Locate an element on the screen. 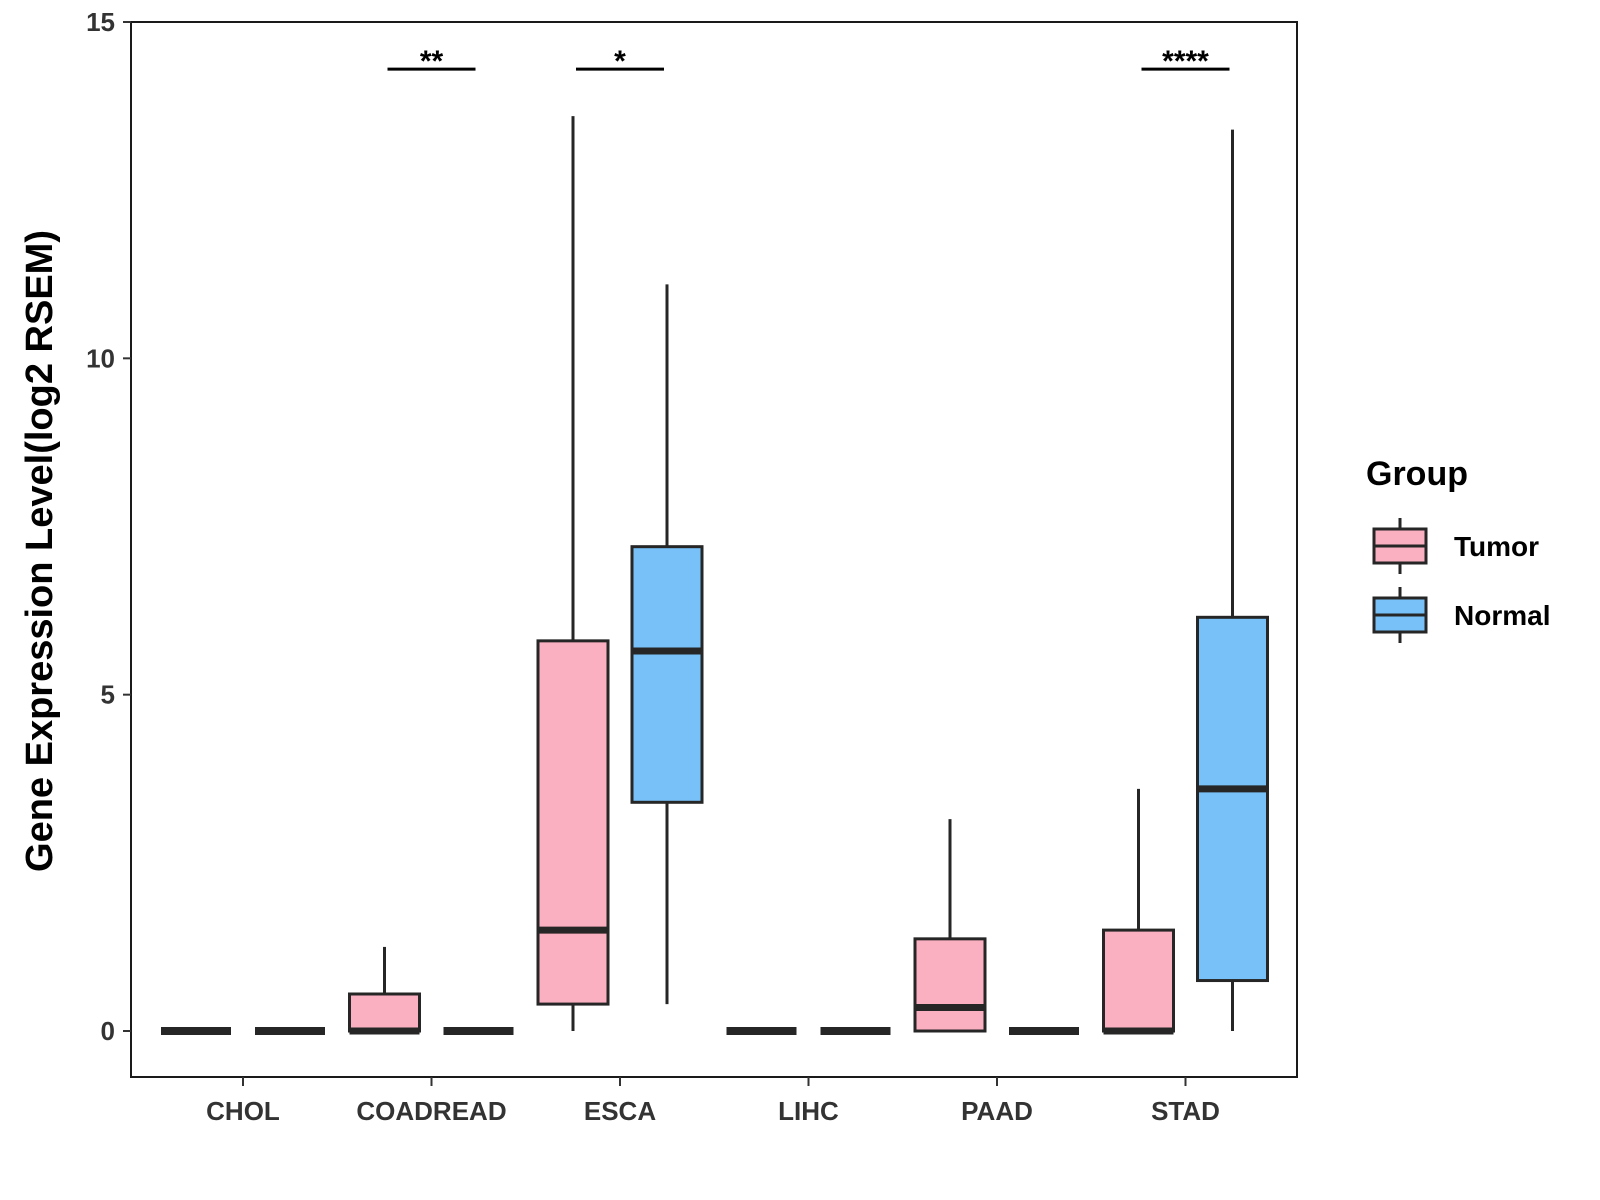 Image resolution: width=1600 pixels, height=1200 pixels. legend-label: Normal is located at coordinates (1502, 615).